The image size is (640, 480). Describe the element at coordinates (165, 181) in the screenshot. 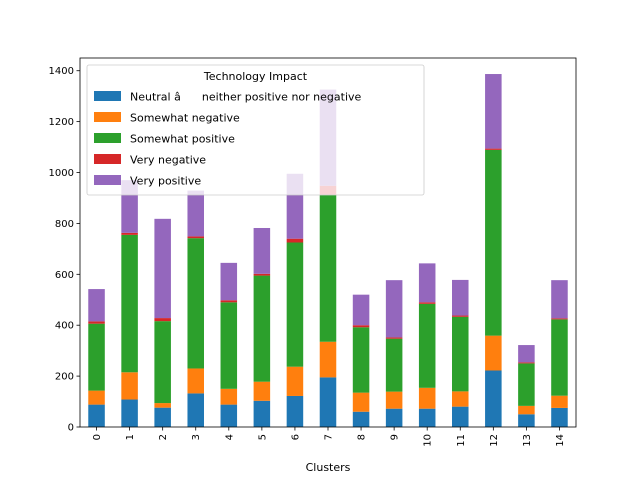

I see `legend-entry: Very positive` at that location.